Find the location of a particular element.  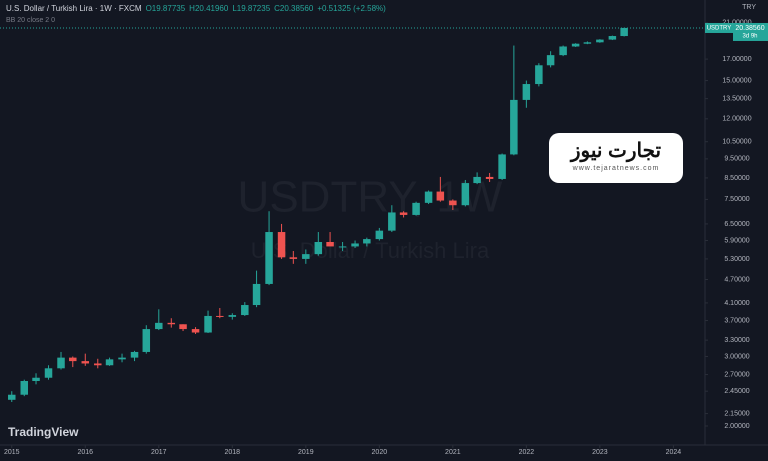

change: +0.51325 (+2.58%) is located at coordinates (351, 8).